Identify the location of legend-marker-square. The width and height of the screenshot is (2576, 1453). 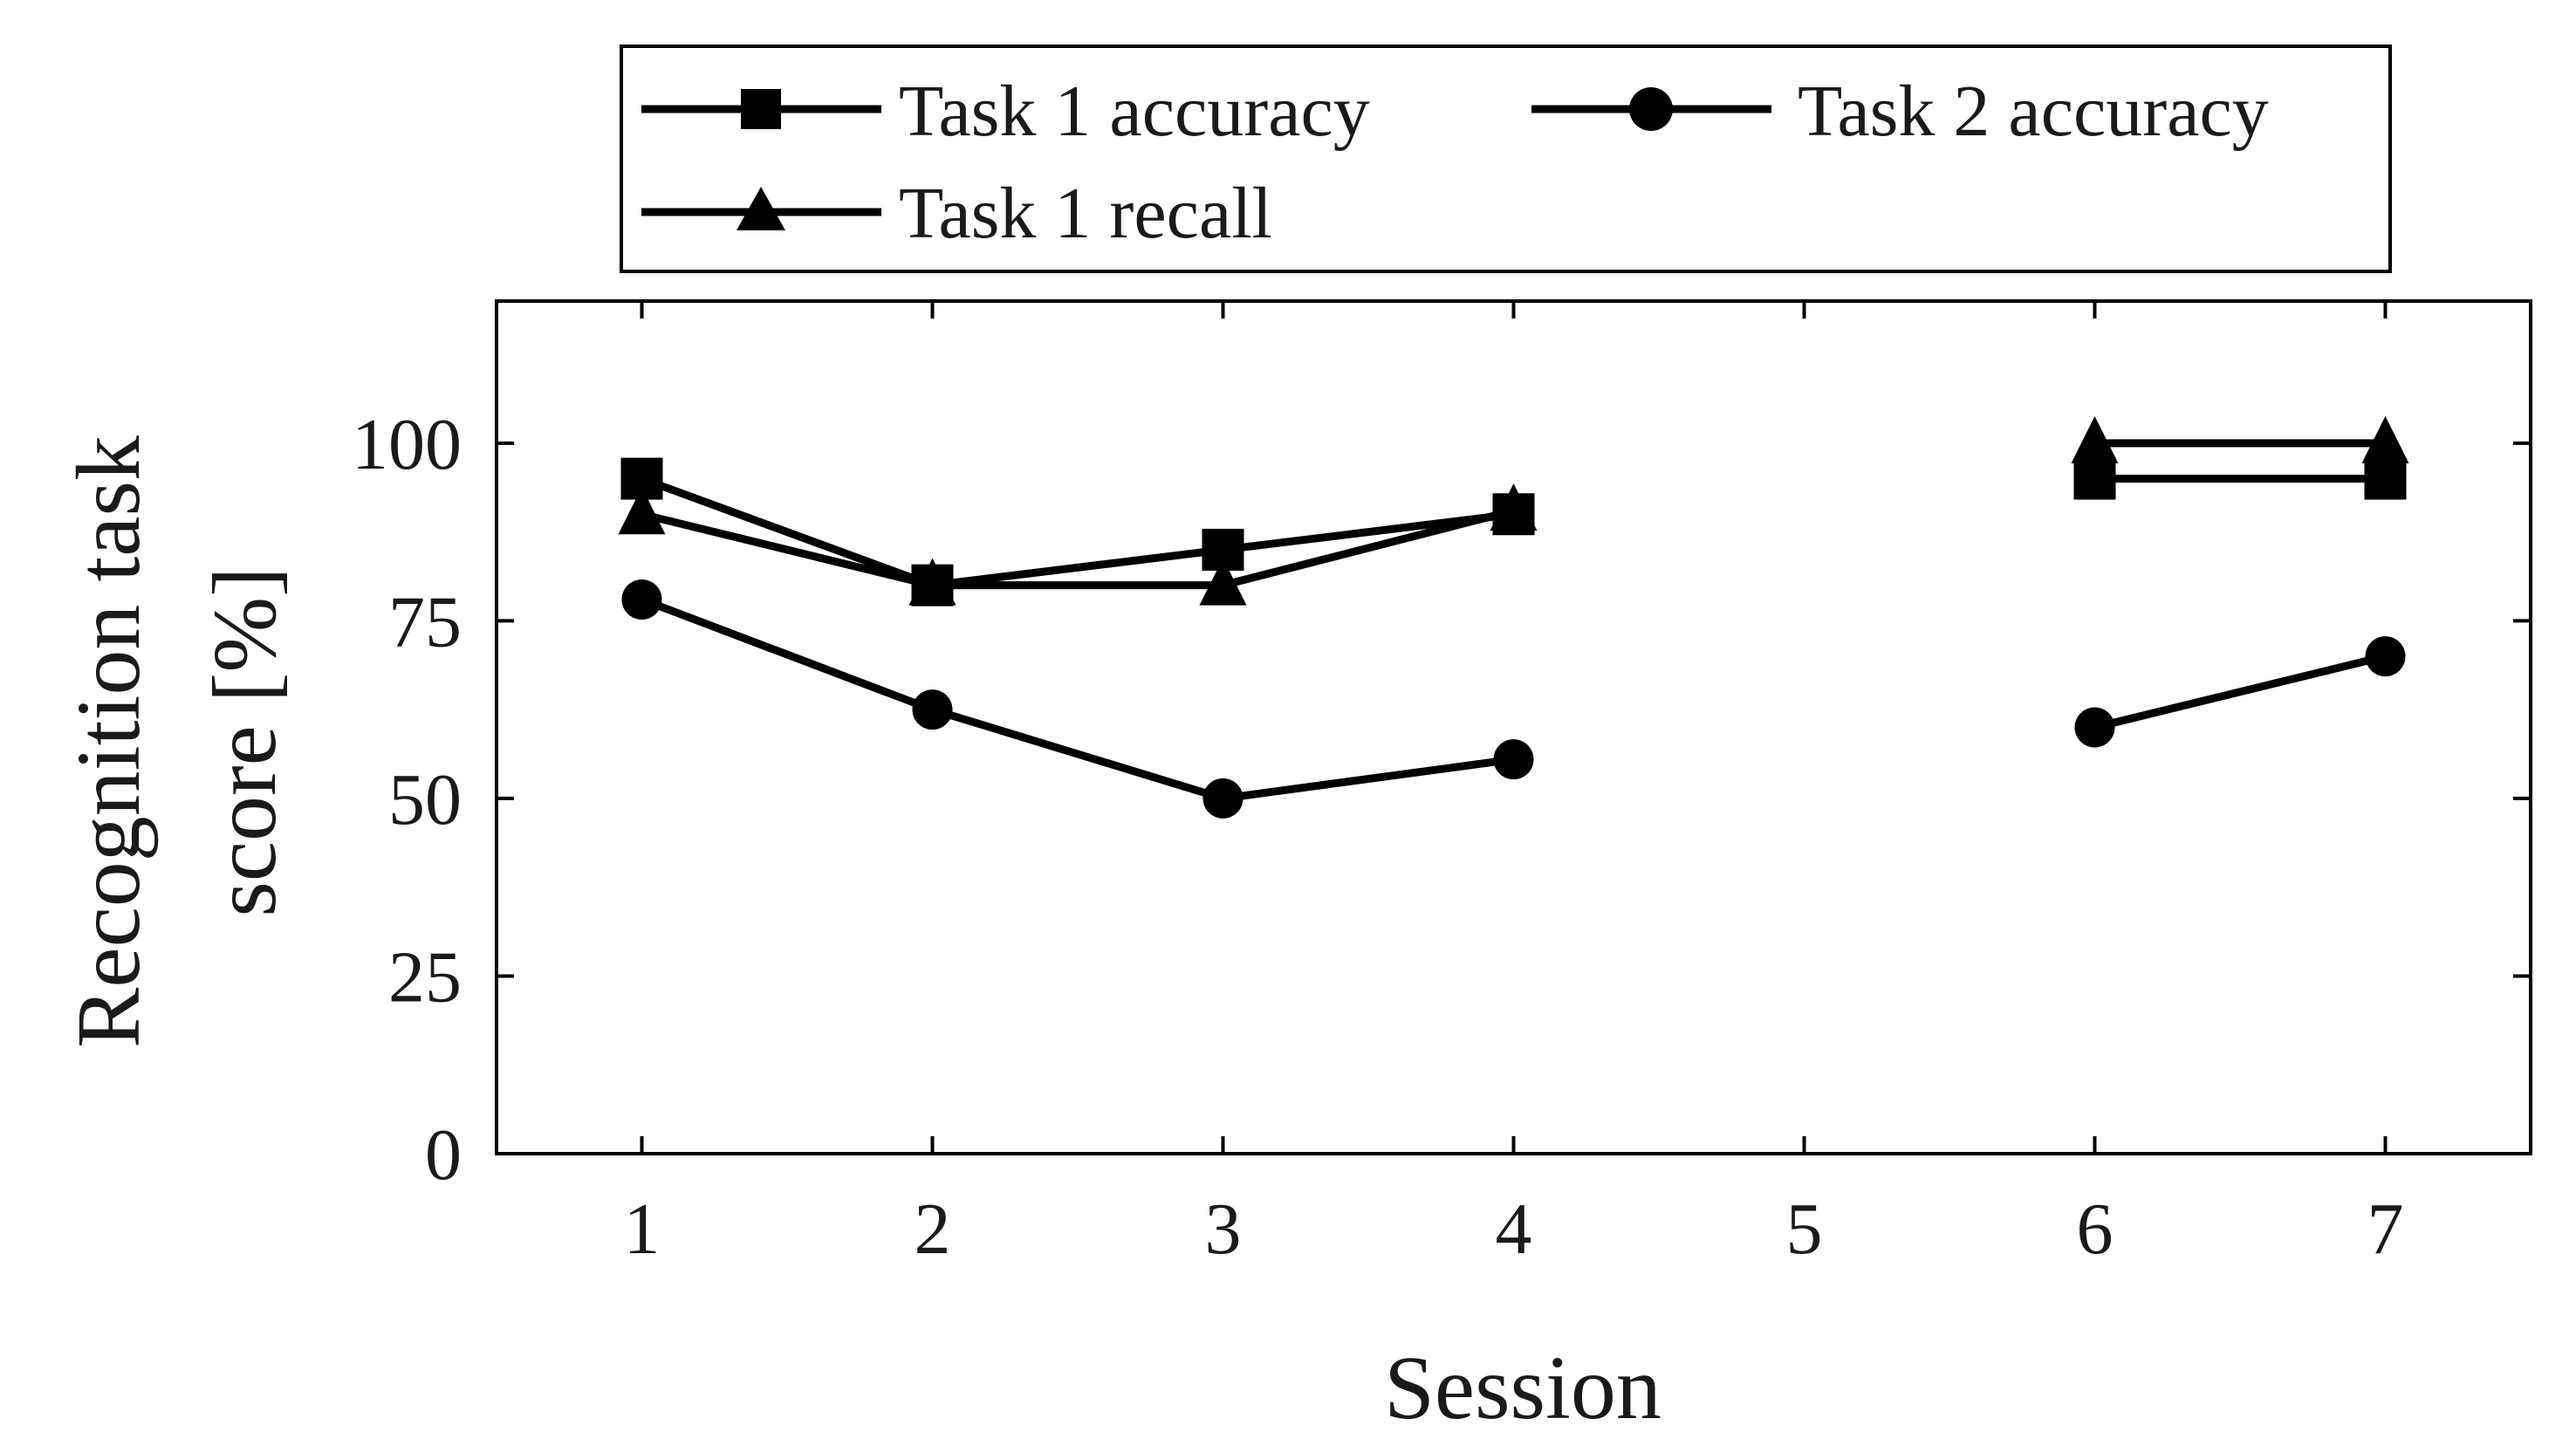
(761, 109).